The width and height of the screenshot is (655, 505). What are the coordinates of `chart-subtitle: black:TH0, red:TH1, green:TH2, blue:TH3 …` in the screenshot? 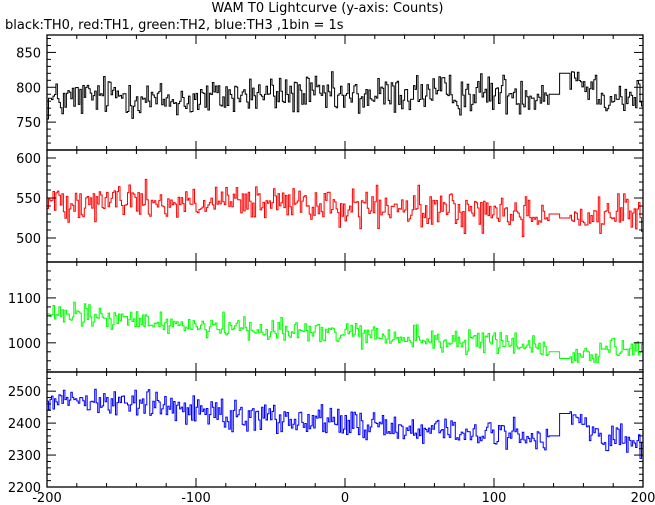 It's located at (174, 25).